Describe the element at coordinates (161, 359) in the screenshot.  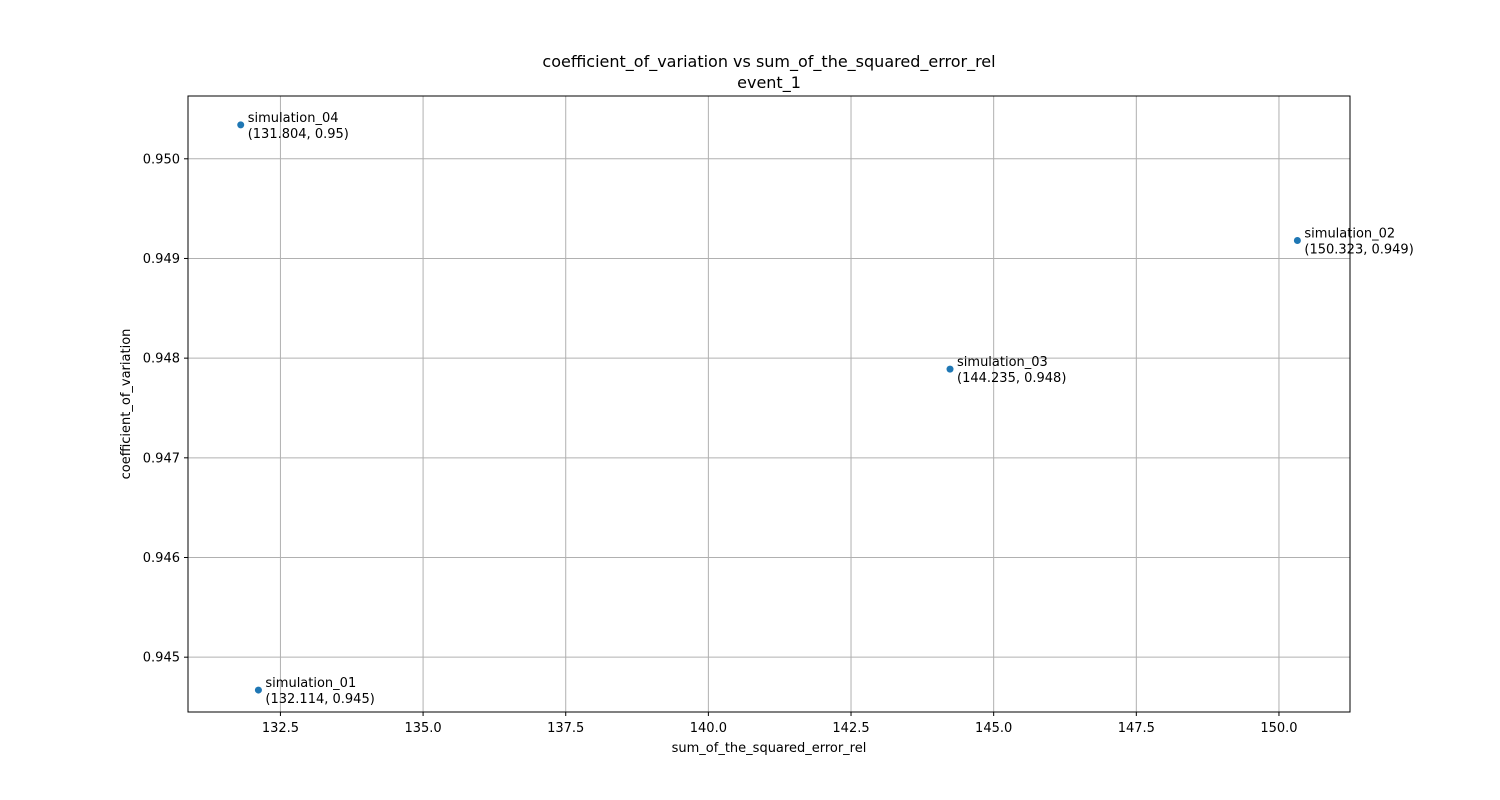
I see `y-tick-label: 0.948` at that location.